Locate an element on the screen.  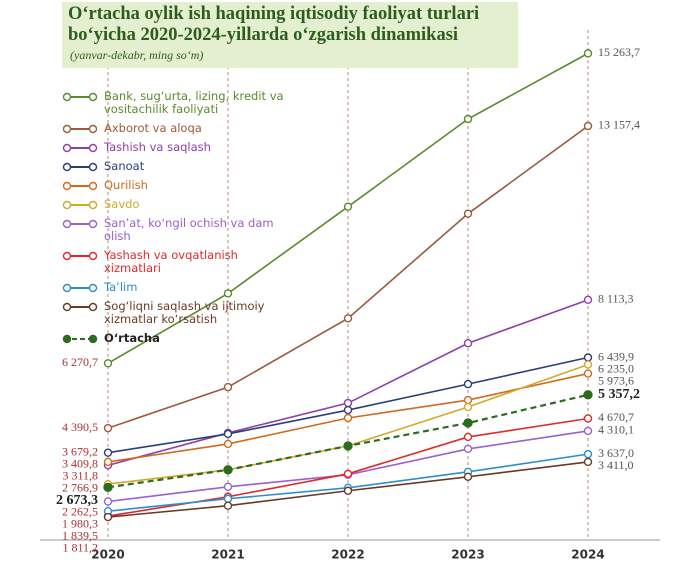
value-label: 3 679,2 is located at coordinates (80, 451).